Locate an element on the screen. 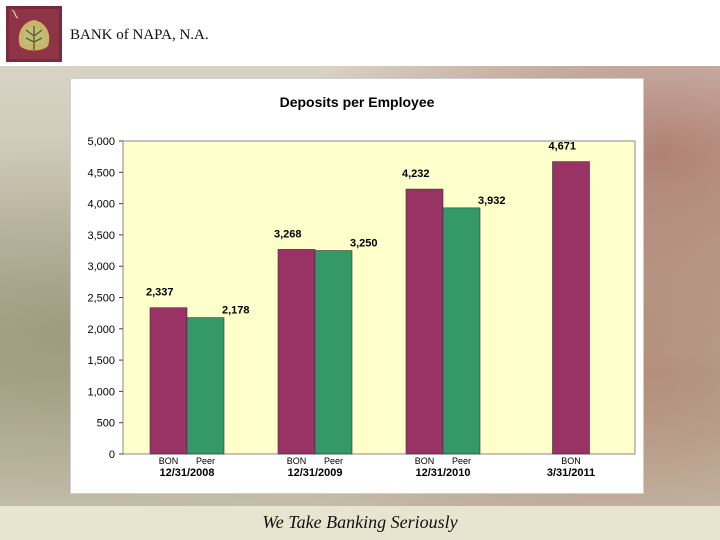 The width and height of the screenshot is (720, 540). data-label: 3,932 is located at coordinates (492, 201).